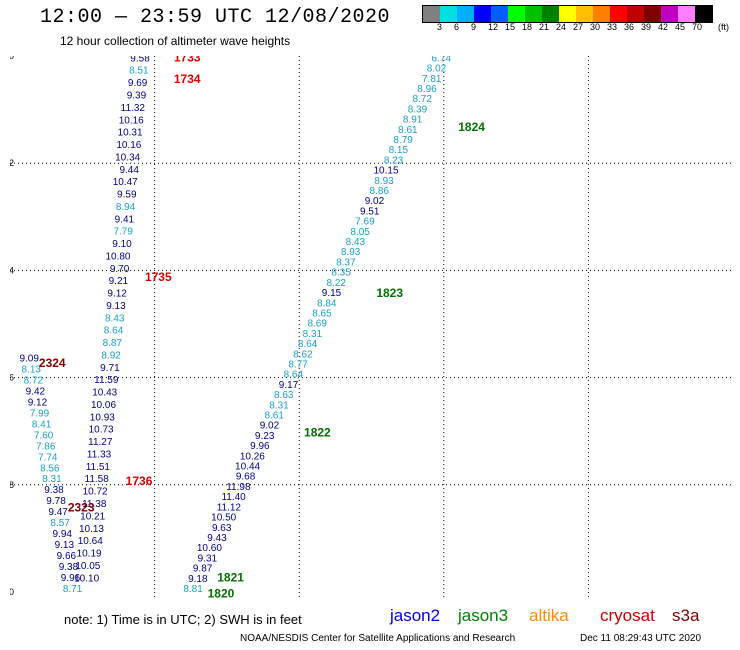 The height and width of the screenshot is (650, 740). I want to click on track-time-label: 1824, so click(471, 127).